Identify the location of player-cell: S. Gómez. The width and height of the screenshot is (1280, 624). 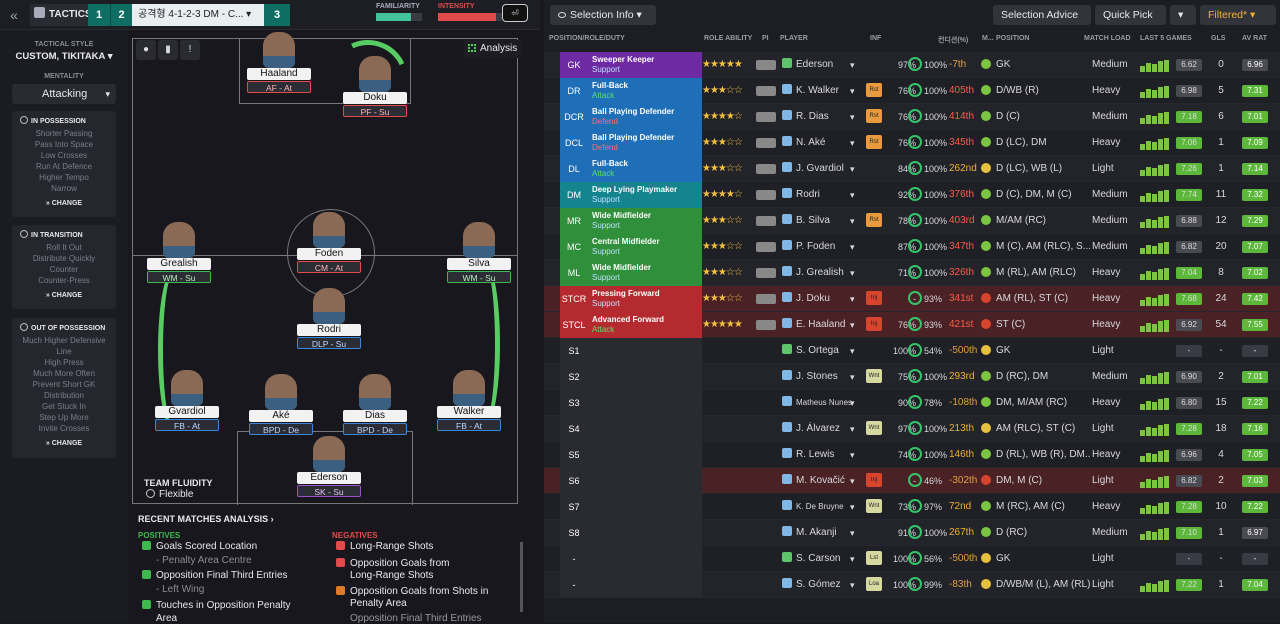
(822, 585).